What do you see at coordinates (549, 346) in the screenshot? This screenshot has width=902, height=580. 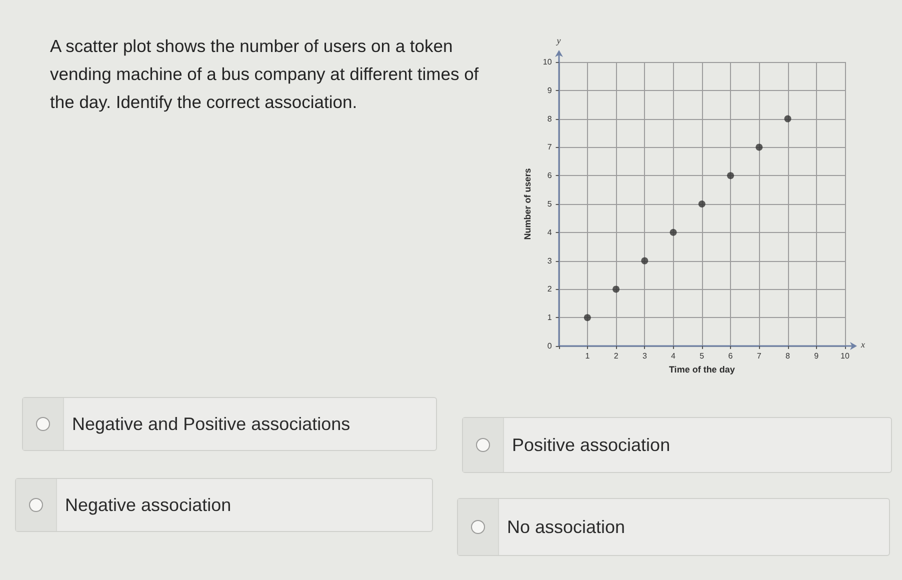 I see `y-tick-label: 0` at bounding box center [549, 346].